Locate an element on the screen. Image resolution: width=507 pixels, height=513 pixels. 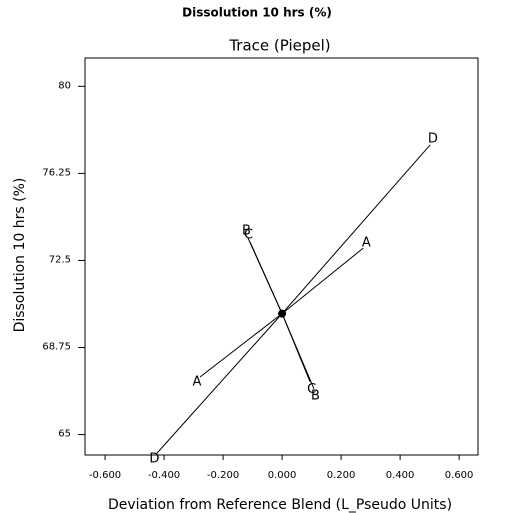
chart-title: Dissolution 10 hrs (%) is located at coordinates (257, 13).